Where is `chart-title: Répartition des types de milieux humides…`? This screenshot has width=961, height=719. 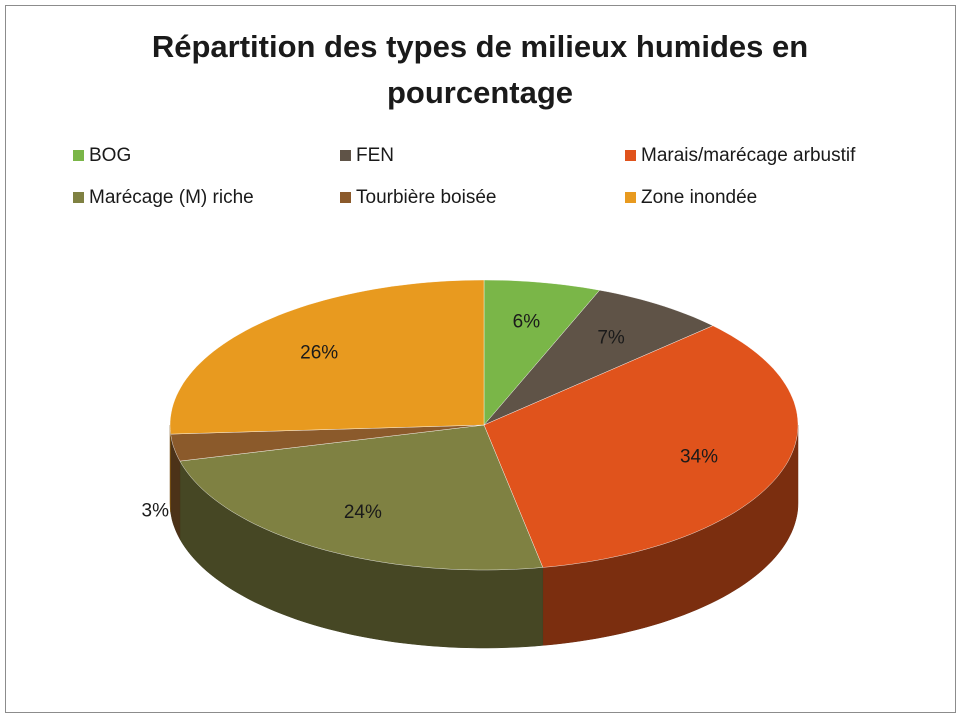
chart-title: Répartition des types de milieux humides… is located at coordinates (480, 69).